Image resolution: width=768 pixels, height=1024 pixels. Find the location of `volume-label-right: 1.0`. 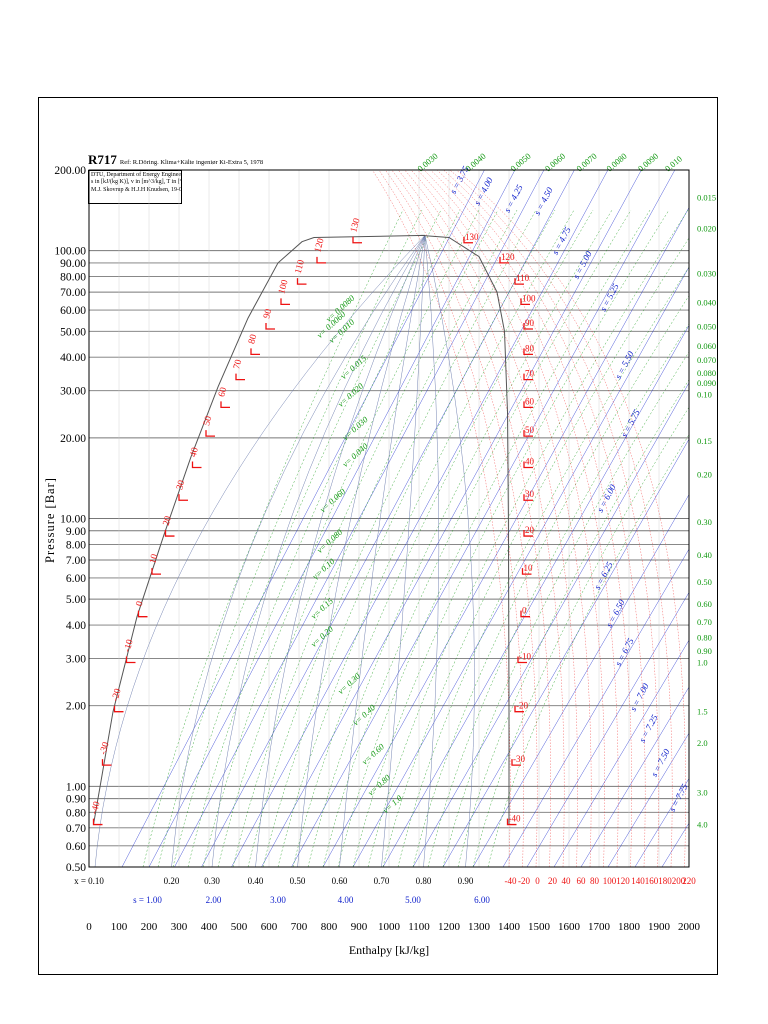

volume-label-right: 1.0 is located at coordinates (702, 663).